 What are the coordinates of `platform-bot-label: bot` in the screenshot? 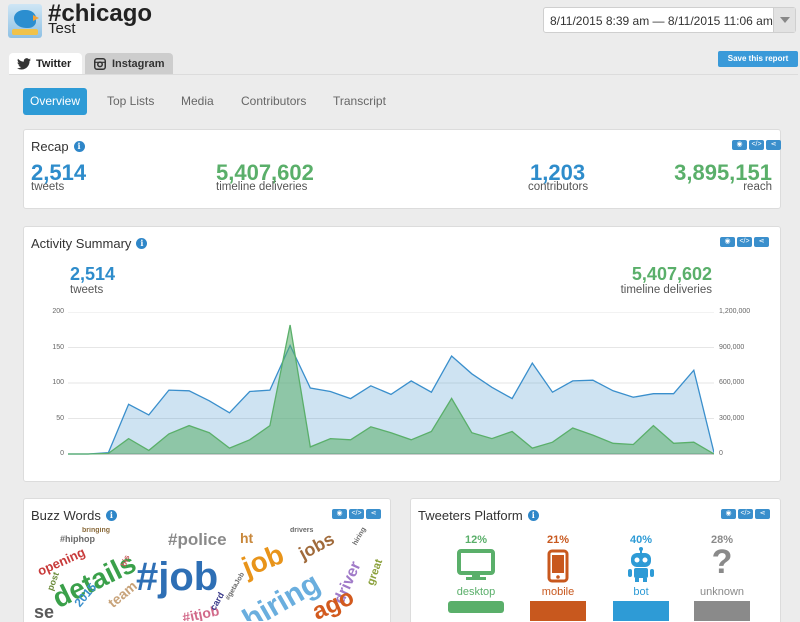 It's located at (641, 592).